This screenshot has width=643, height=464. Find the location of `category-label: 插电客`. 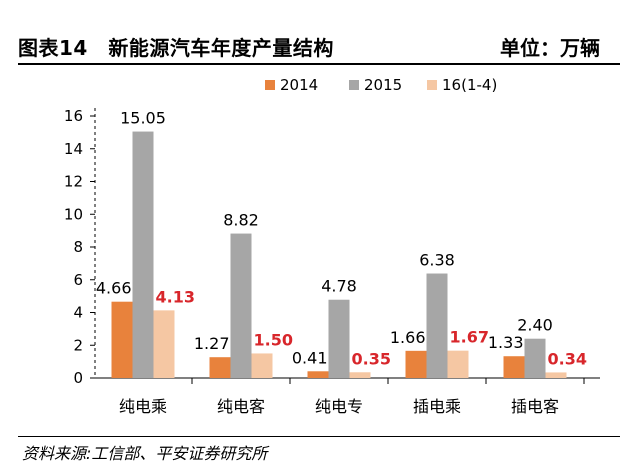

category-label: 插电客 is located at coordinates (535, 406).